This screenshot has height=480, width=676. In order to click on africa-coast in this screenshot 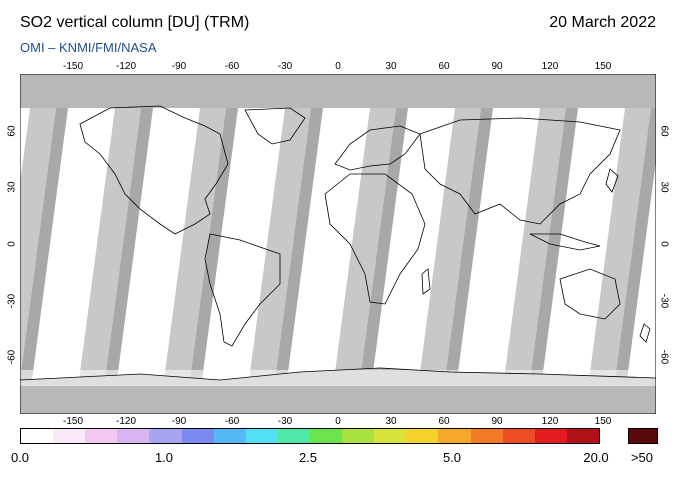, I will do `click(375, 239)`.